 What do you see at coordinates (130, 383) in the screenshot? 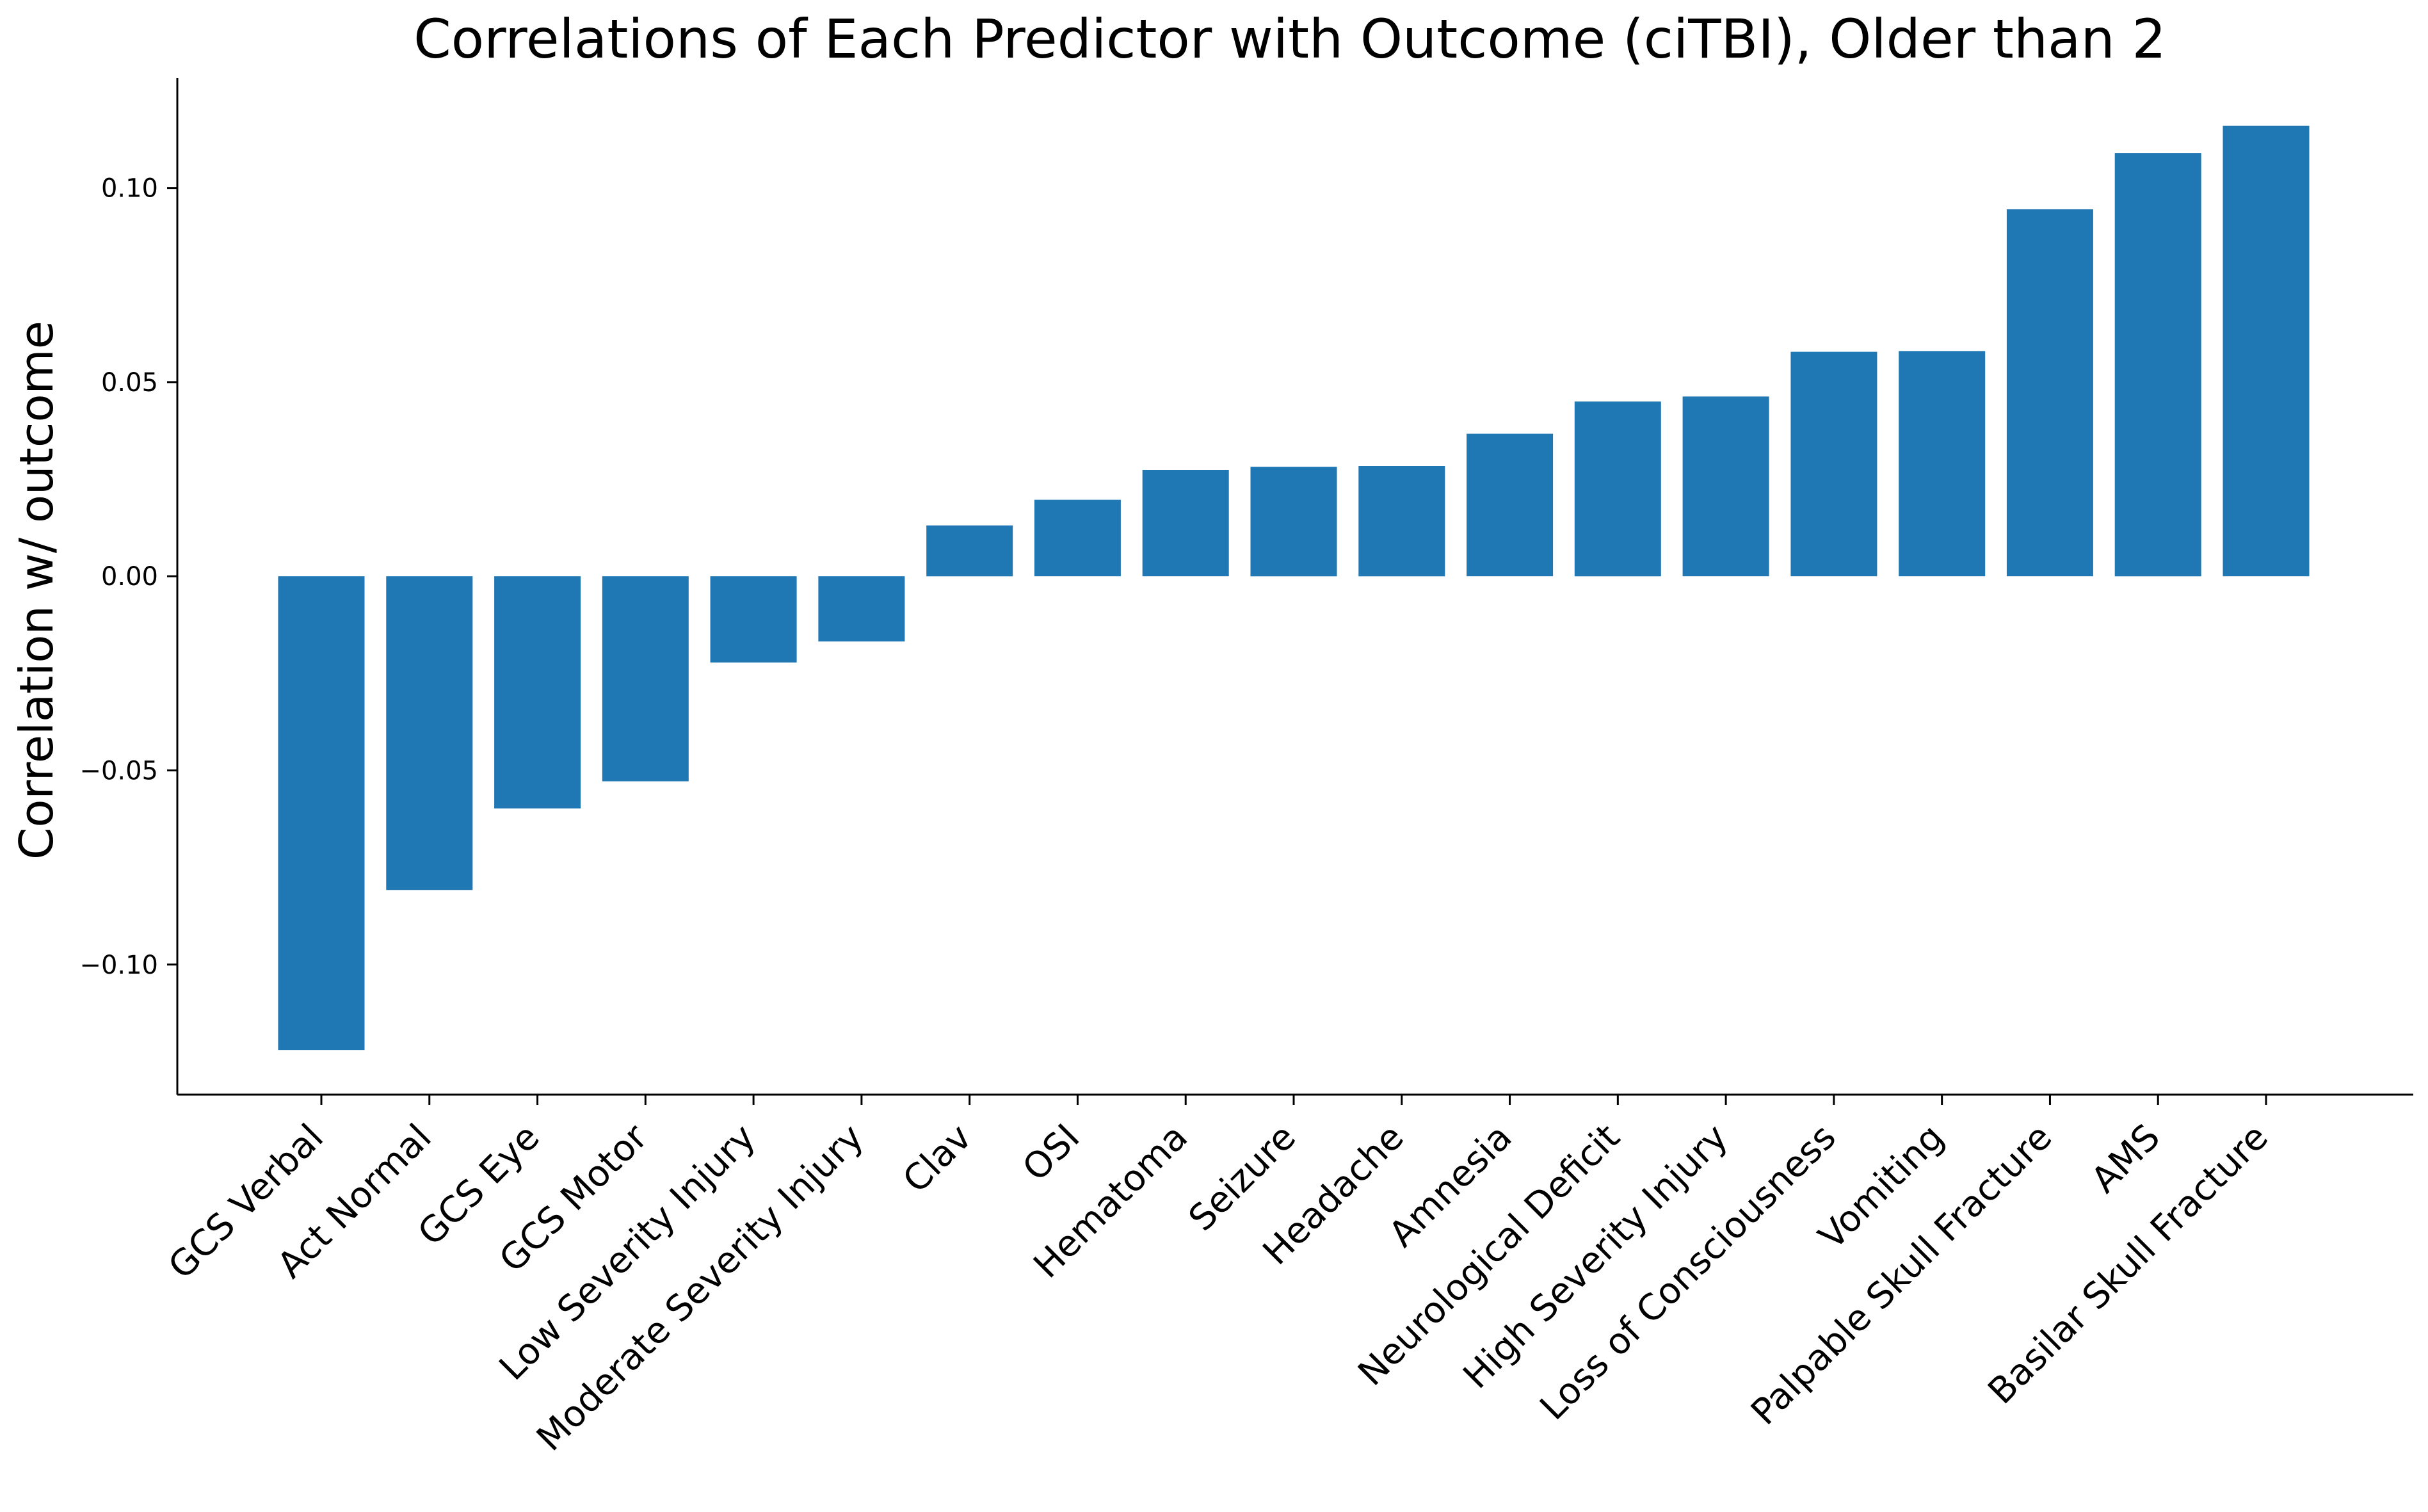
I see `y-tick-label: 0.05` at bounding box center [130, 383].